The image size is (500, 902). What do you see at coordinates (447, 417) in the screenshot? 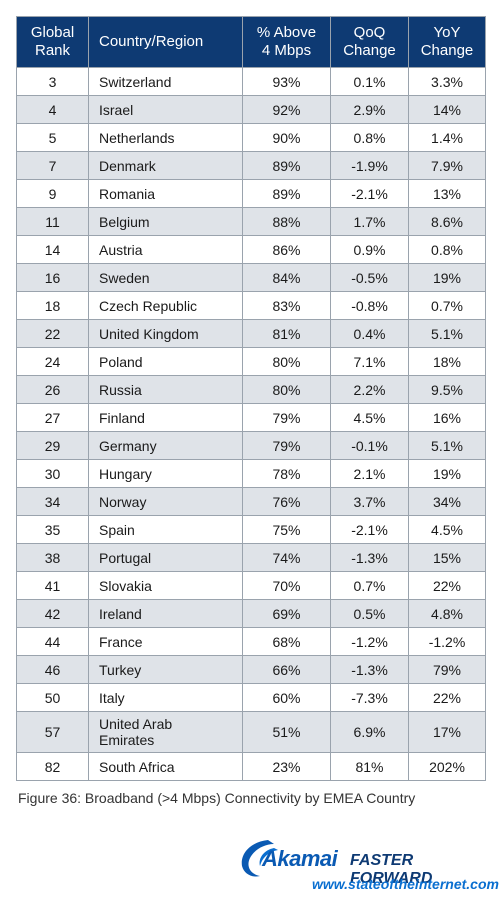
I see `cell-yoy-change: 16%` at bounding box center [447, 417].